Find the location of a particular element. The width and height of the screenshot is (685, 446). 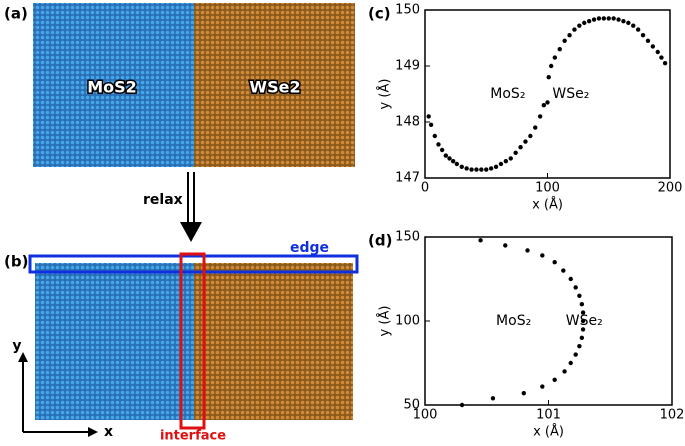

panel-label: (d) is located at coordinates (380, 241).